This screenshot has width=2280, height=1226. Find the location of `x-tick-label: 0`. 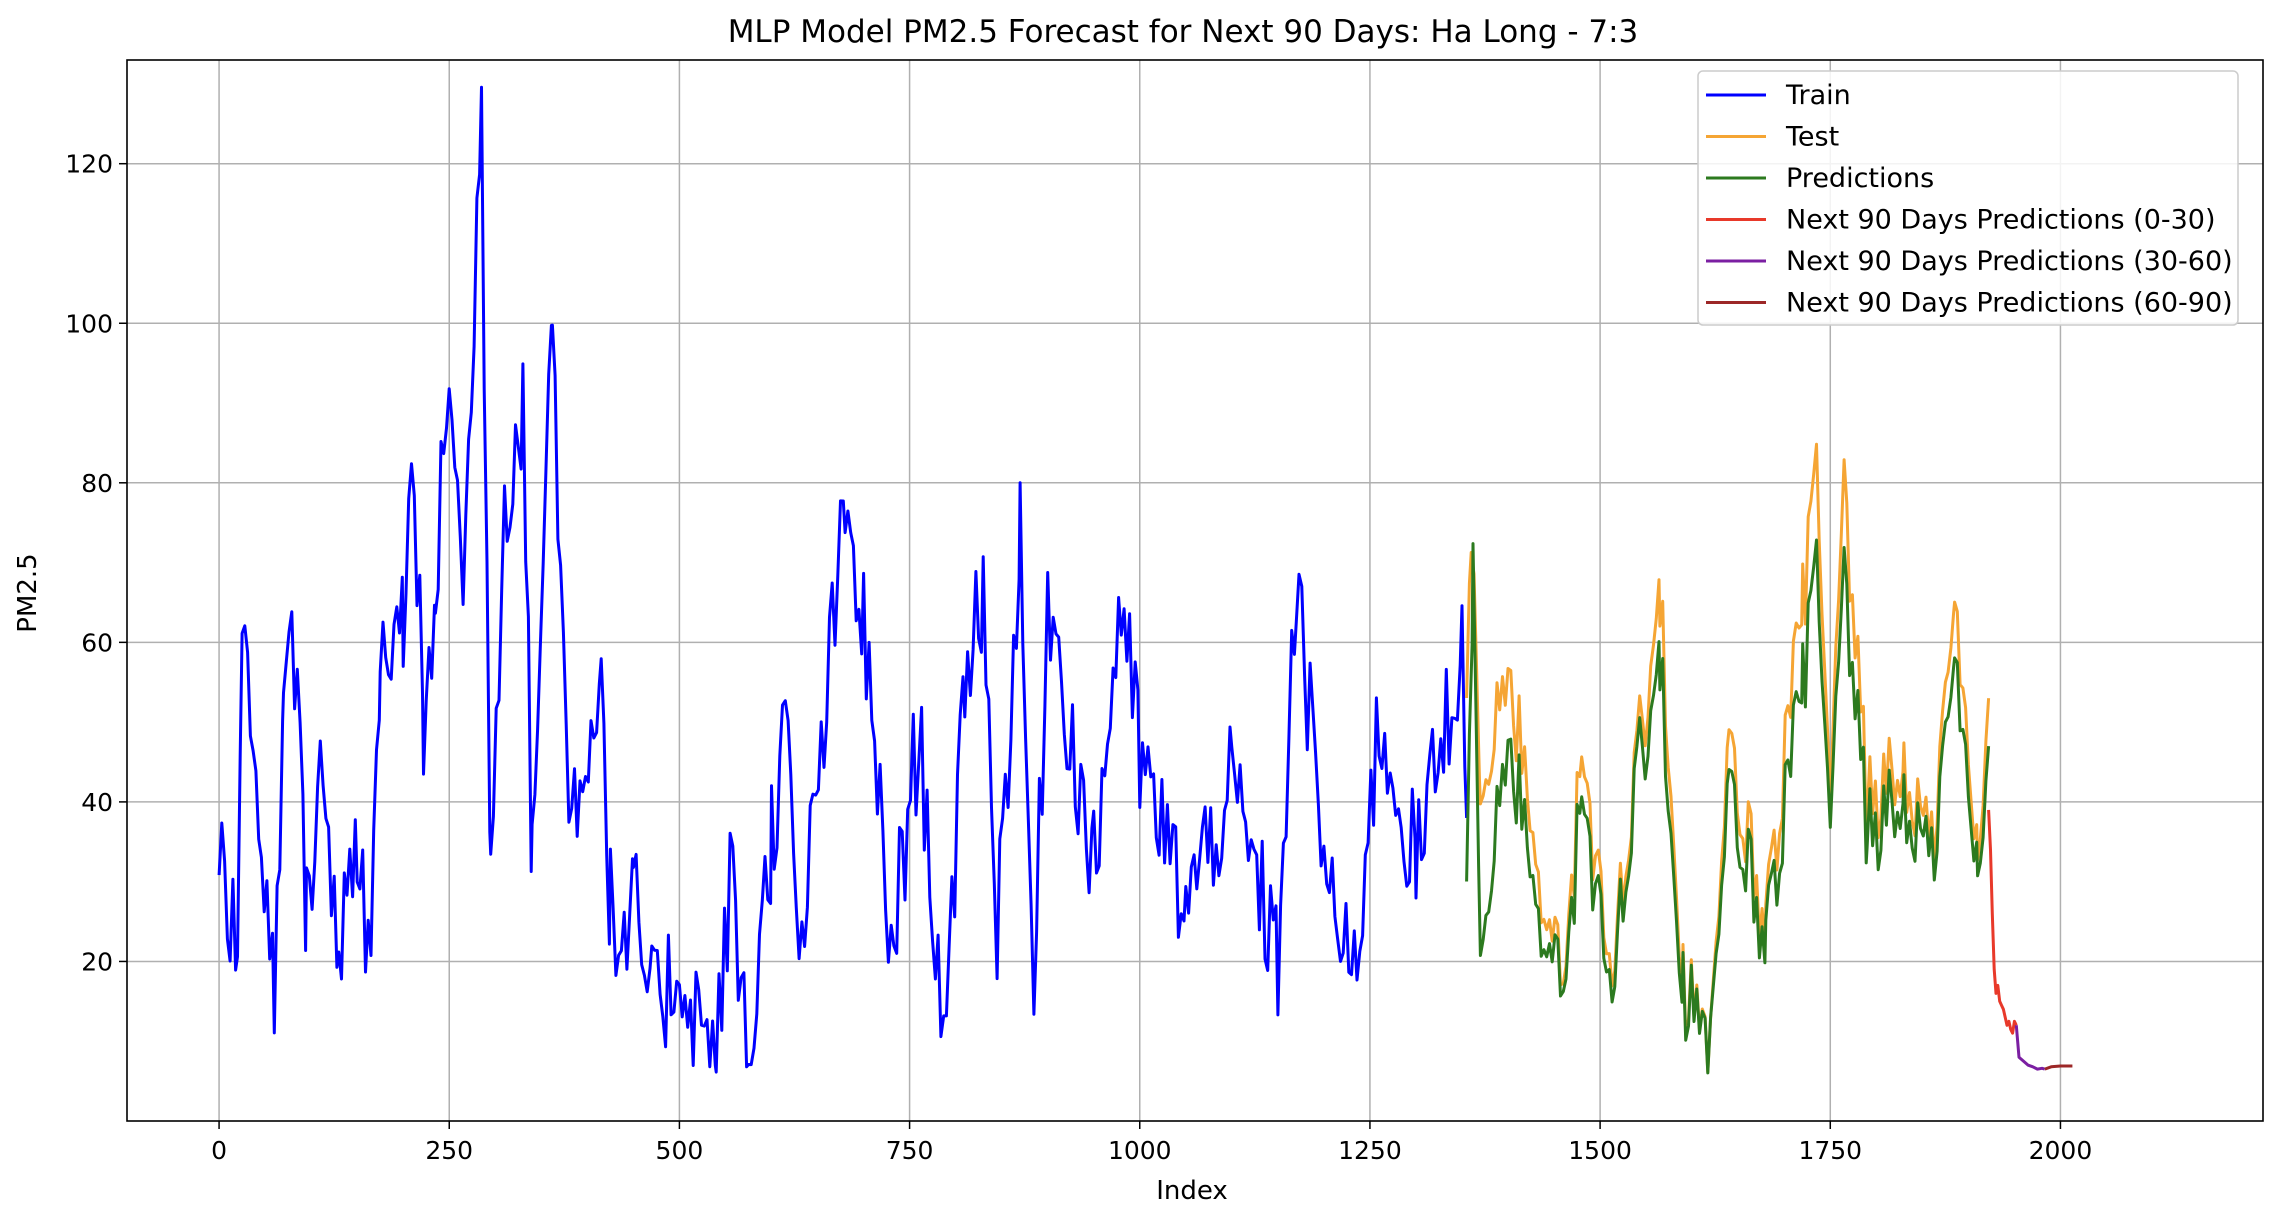

x-tick-label: 0 is located at coordinates (219, 1150).